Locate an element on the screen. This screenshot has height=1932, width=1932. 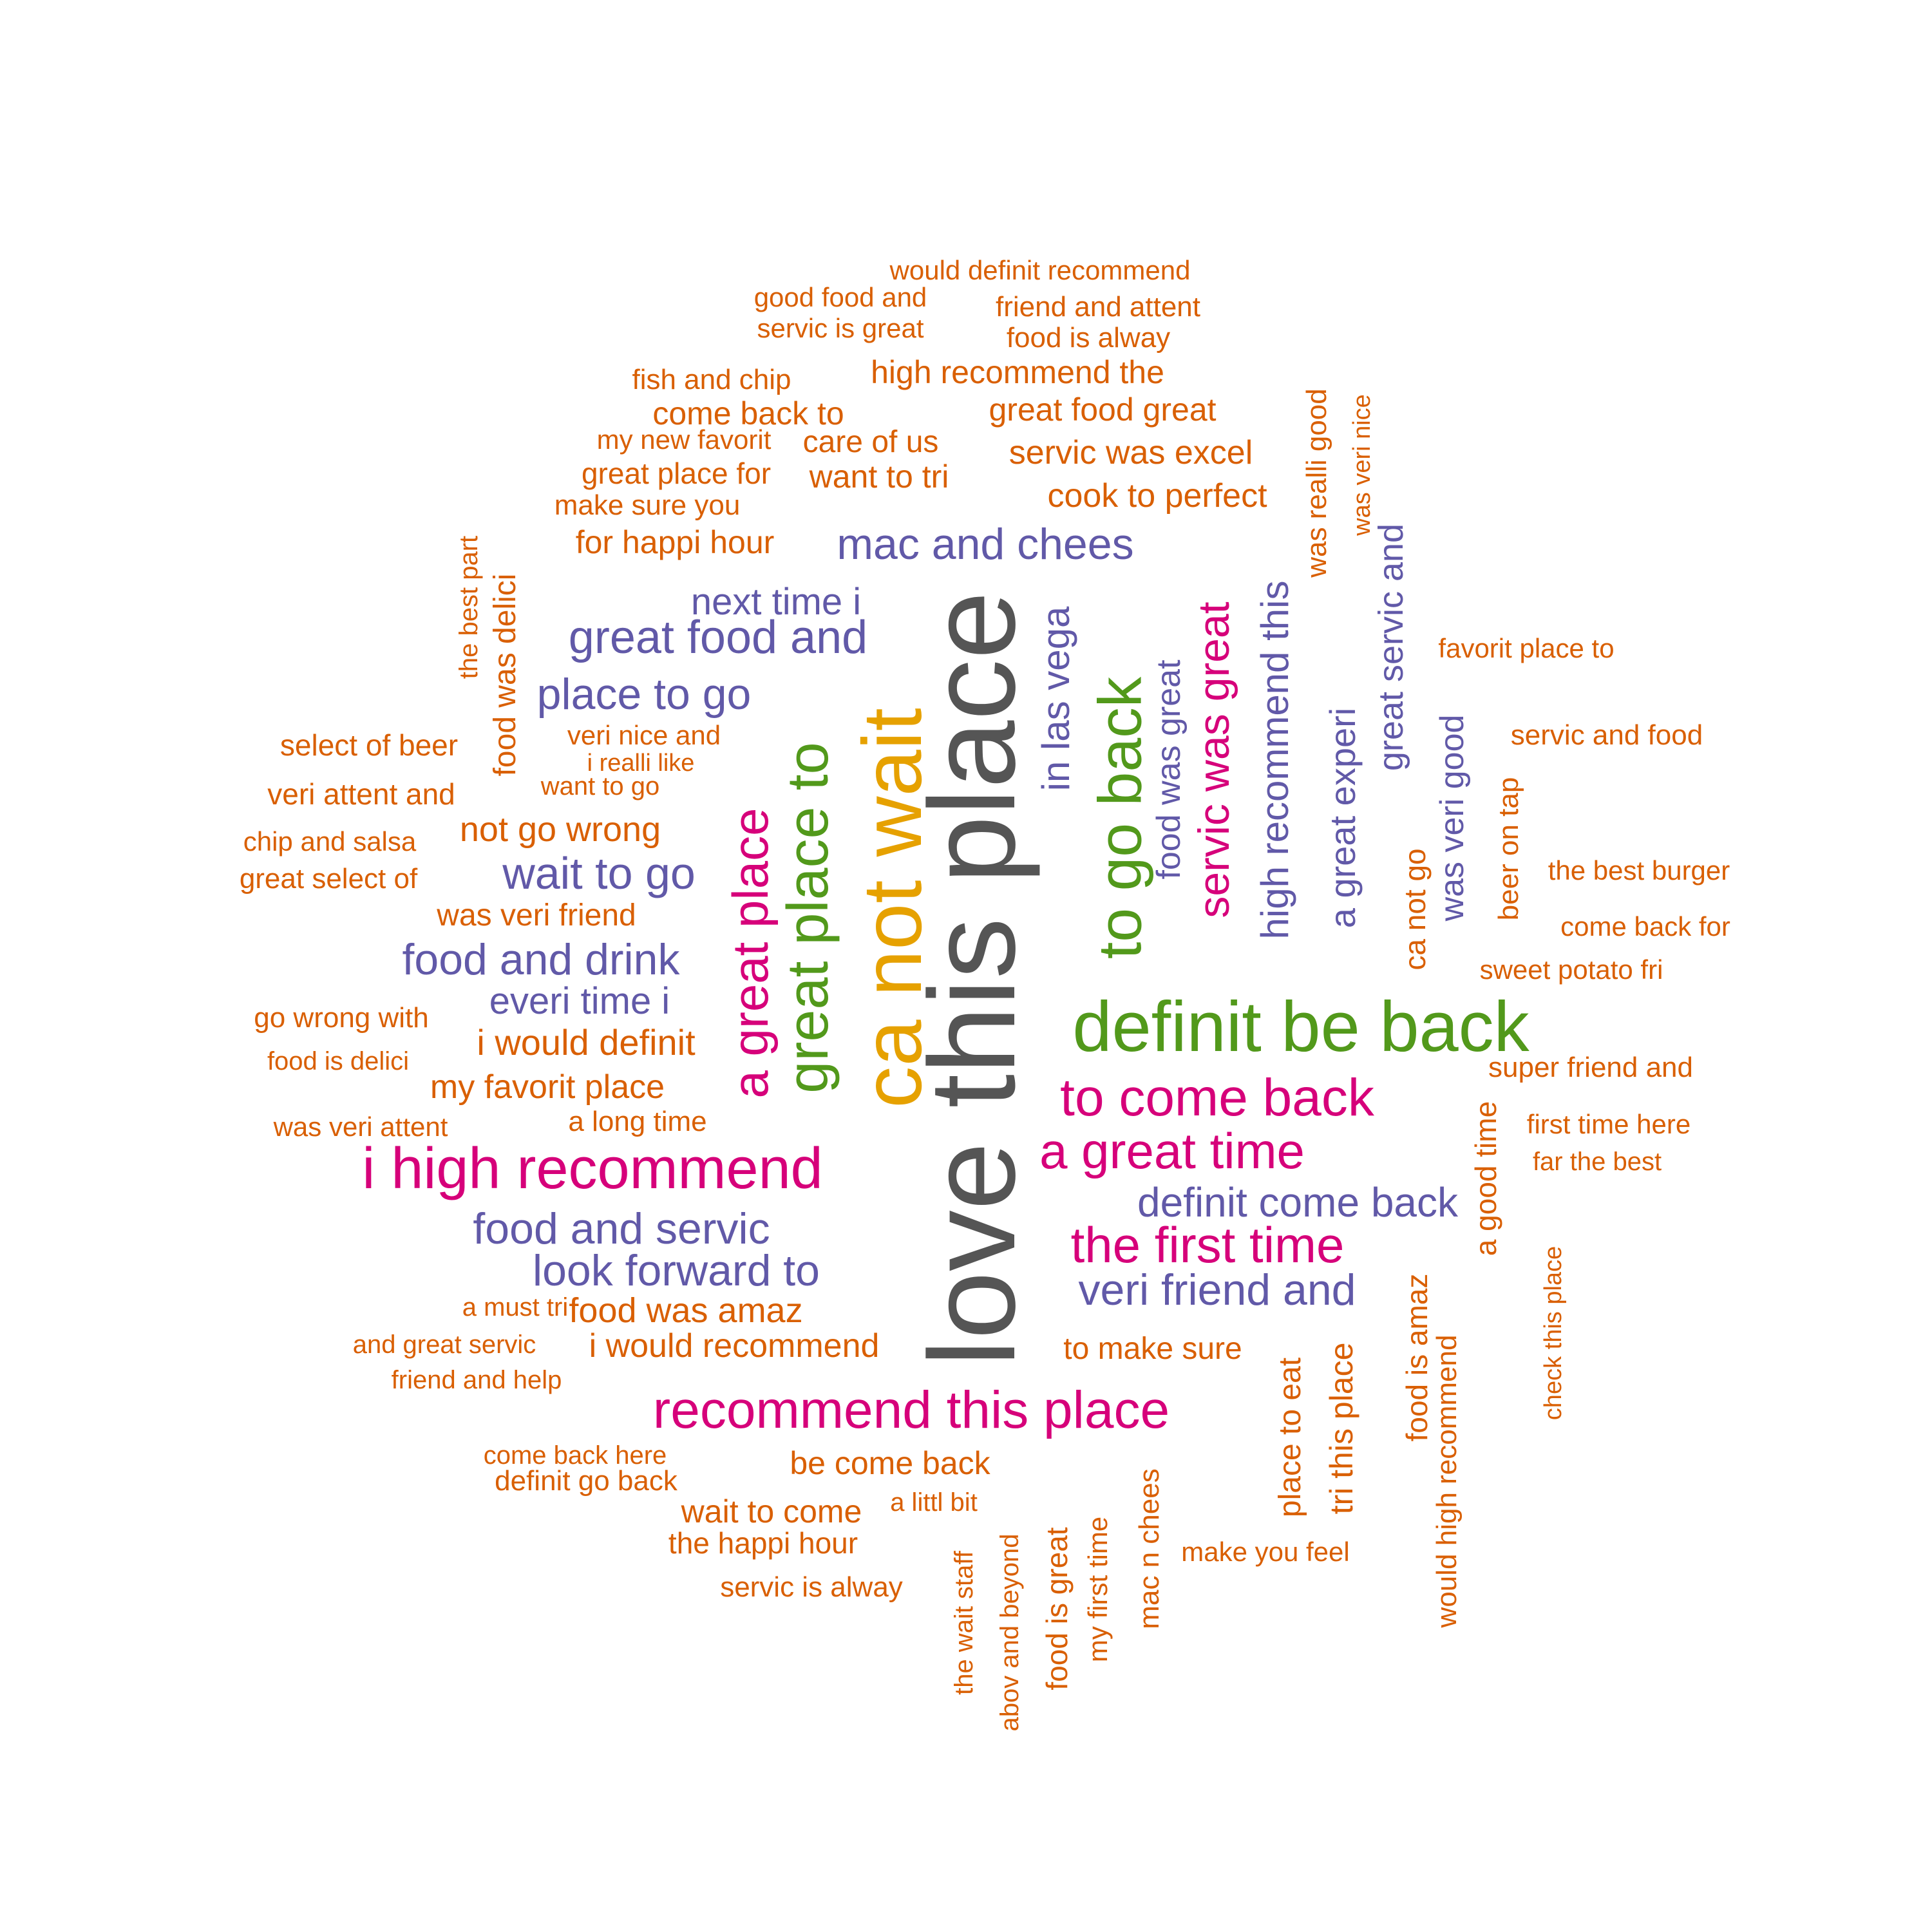
cloud-word: make you feel is located at coordinates (1265, 1552).